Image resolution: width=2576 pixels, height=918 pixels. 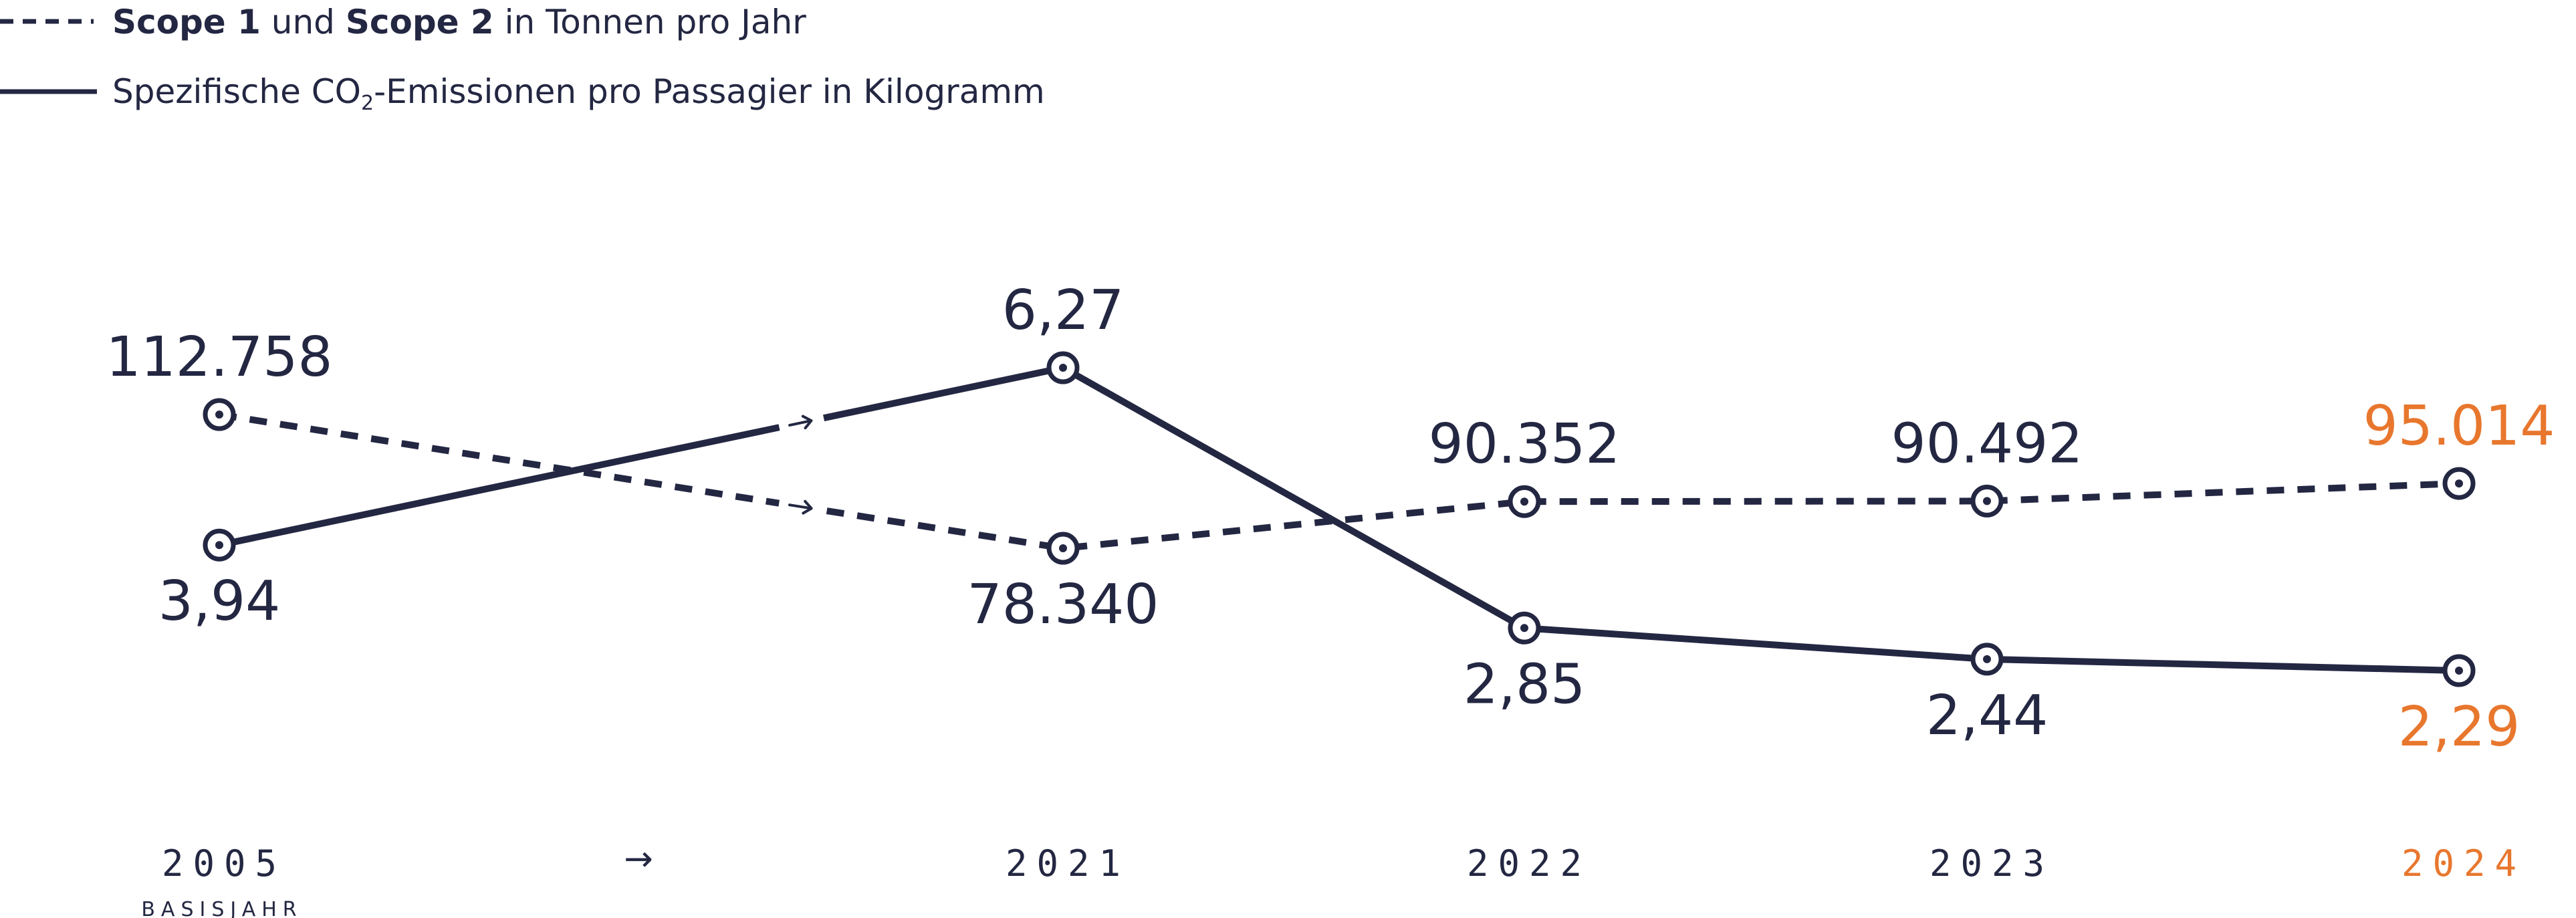 I want to click on data-label: 112.758, so click(x=219, y=357).